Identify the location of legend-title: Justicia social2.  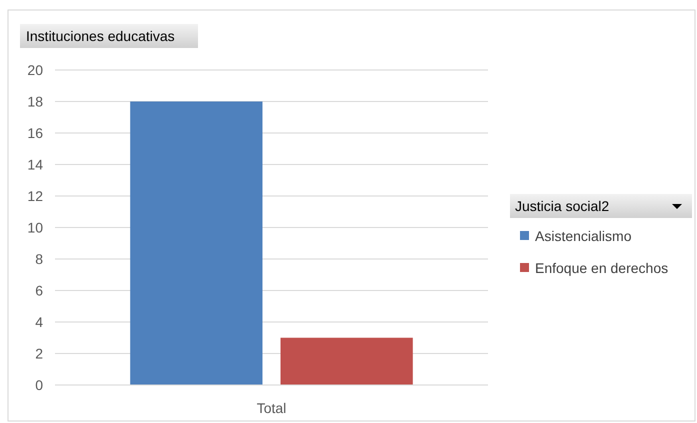
(562, 206).